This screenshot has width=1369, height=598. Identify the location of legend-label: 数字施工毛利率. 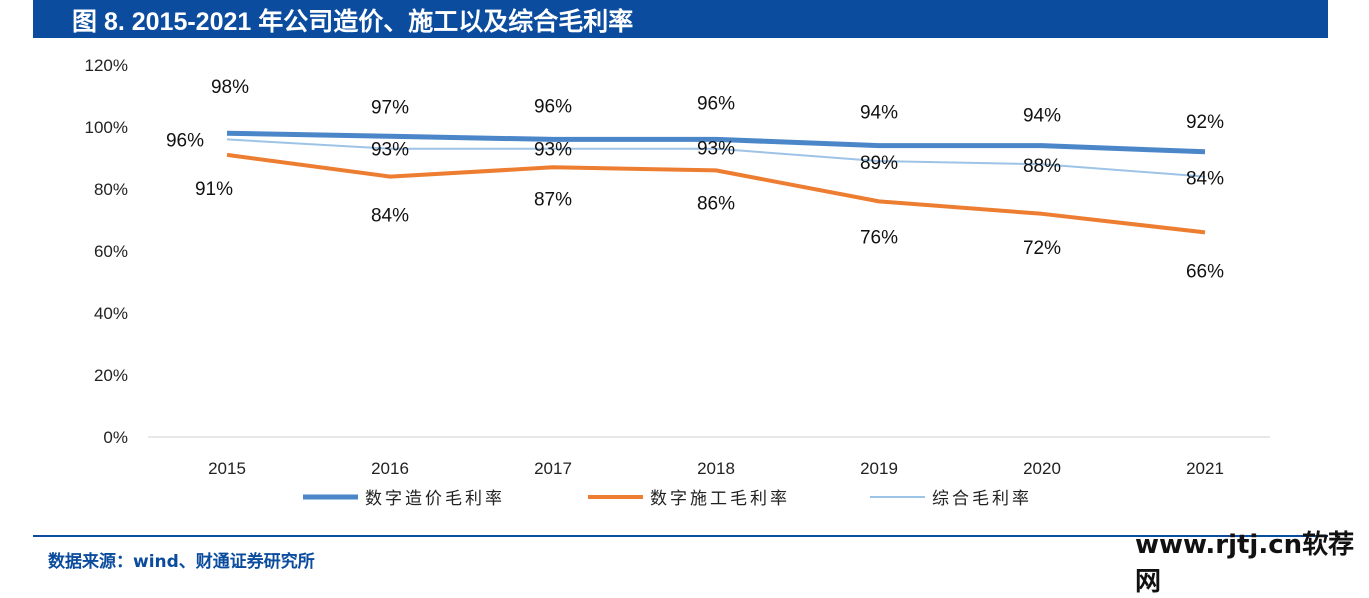
(720, 498).